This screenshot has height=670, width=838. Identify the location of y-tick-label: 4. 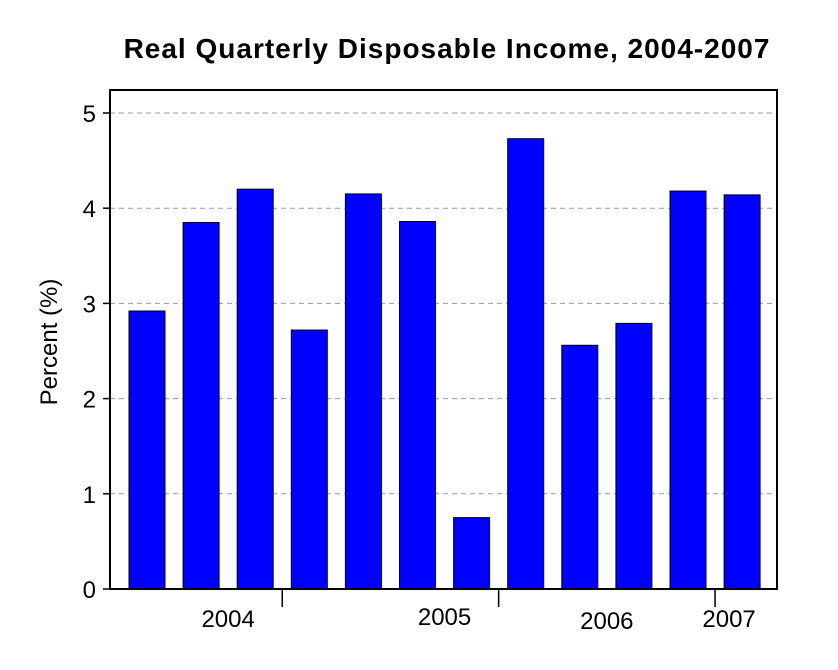
(89, 209).